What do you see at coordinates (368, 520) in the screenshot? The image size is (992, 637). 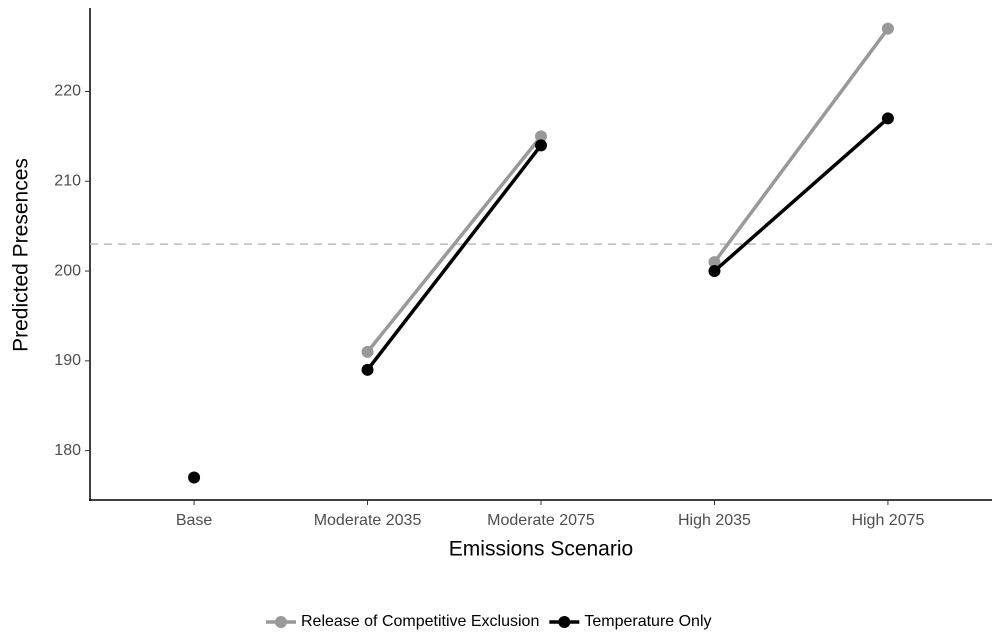 I see `x-tick-label: Moderate 2035` at bounding box center [368, 520].